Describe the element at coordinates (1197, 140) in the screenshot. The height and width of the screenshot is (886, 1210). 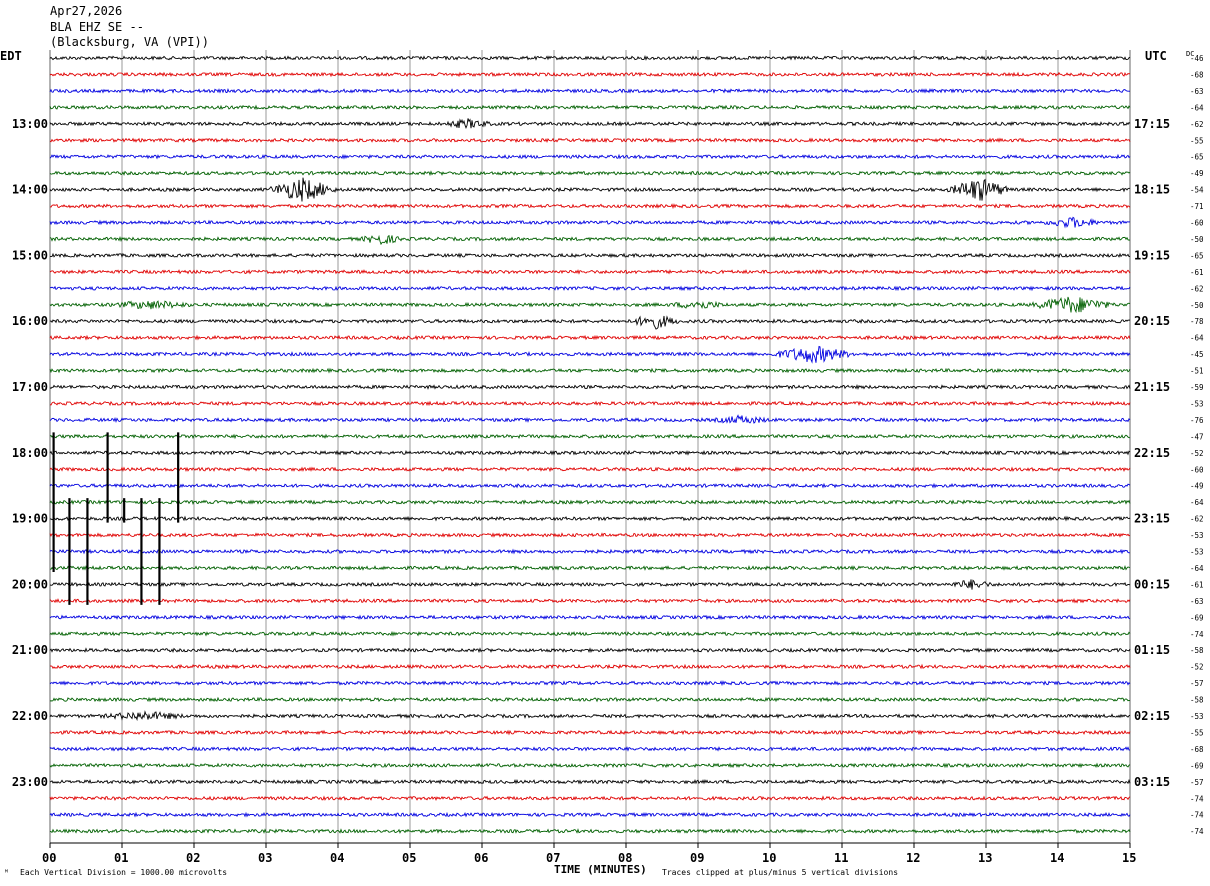
I see `dc-offset-5: -55` at that location.